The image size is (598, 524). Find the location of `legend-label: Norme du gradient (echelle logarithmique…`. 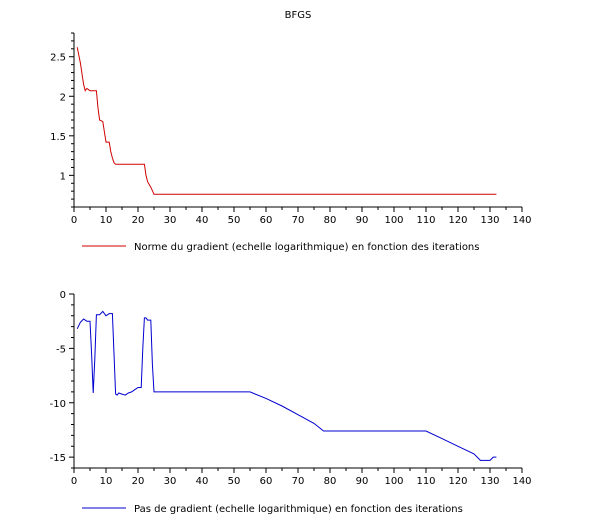

legend-label: Norme du gradient (echelle logarithmique… is located at coordinates (306, 247).